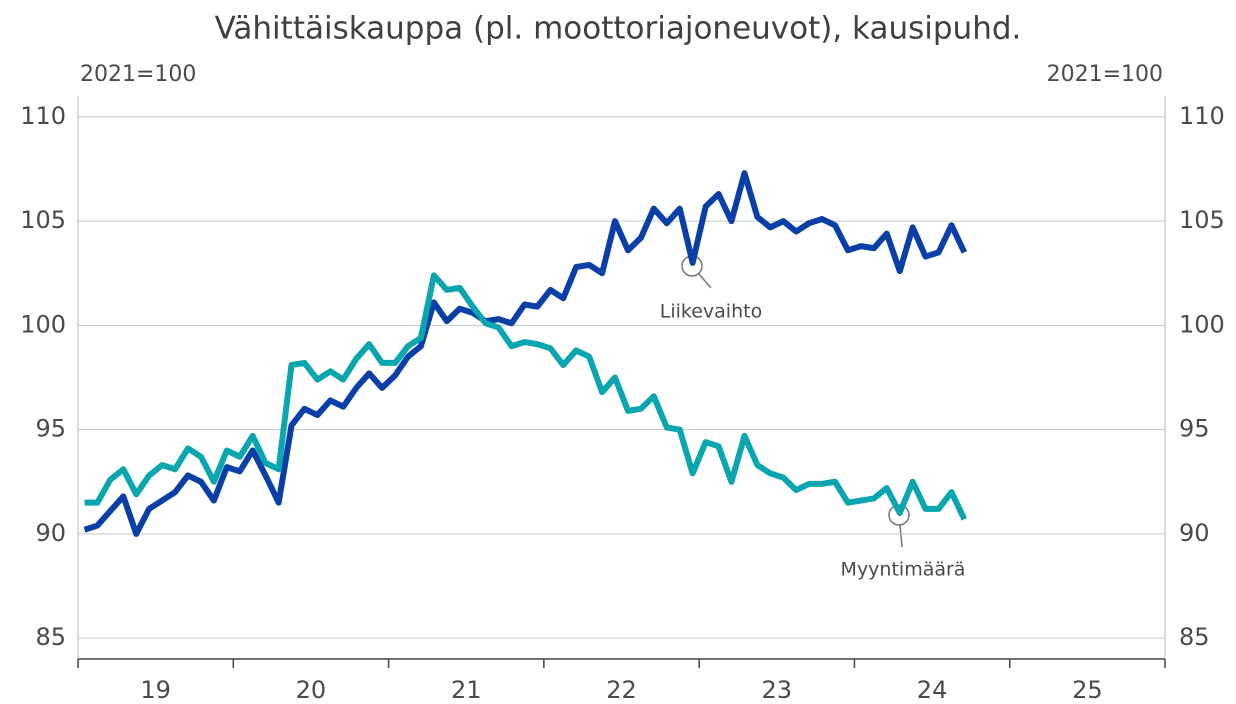  I want to click on y-tick-label: 95, so click(50, 429).